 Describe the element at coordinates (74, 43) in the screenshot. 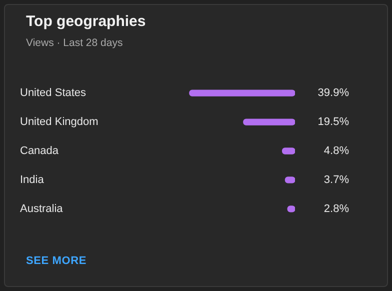

I see `text: Views · Last 28 days` at that location.